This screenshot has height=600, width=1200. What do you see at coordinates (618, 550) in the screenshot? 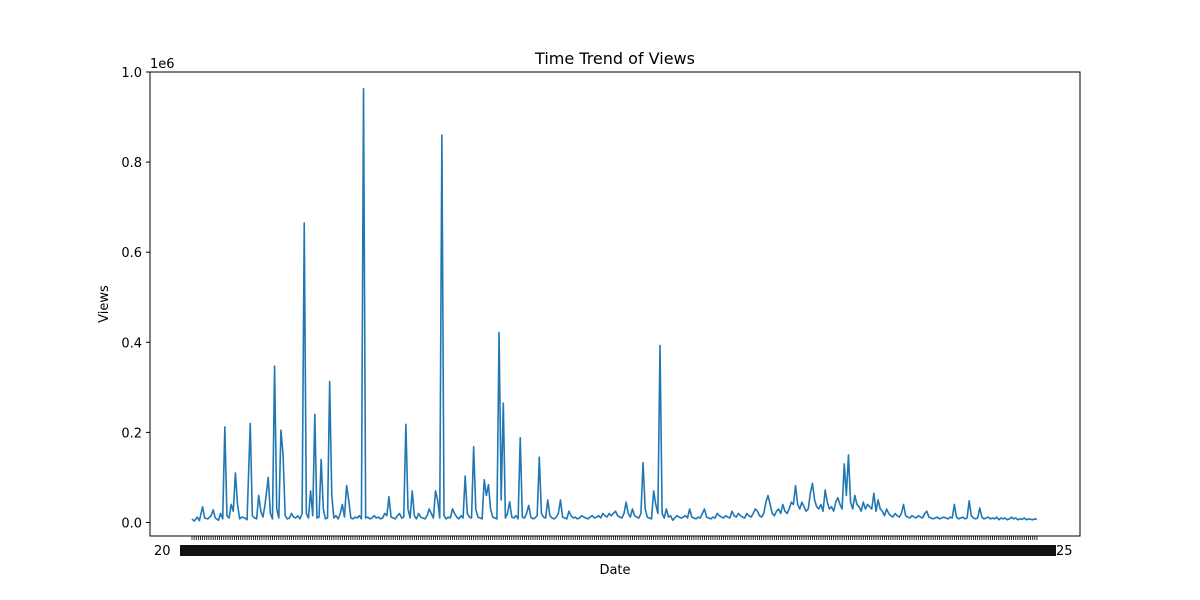
I see `x-tick-labels-overlap` at bounding box center [618, 550].